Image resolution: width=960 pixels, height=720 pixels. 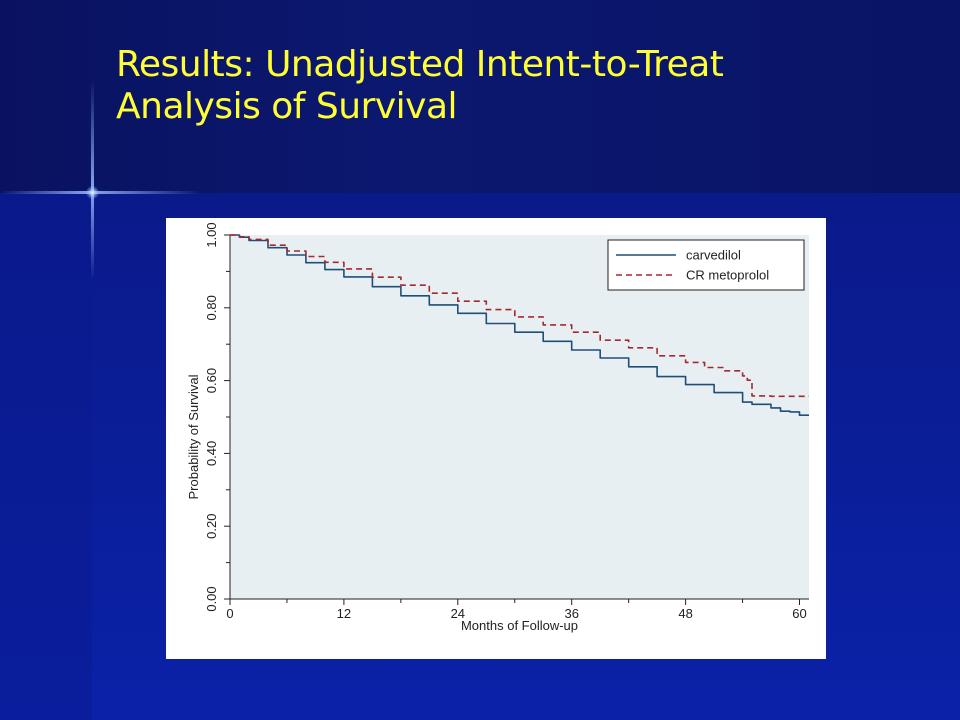 What do you see at coordinates (420, 64) in the screenshot?
I see `slide-title-line-1: Results: Unadjusted Intent-to-Treat` at bounding box center [420, 64].